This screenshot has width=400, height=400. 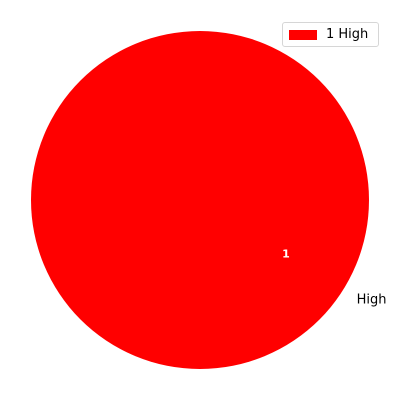 What do you see at coordinates (334, 278) in the screenshot?
I see `pie-labels: 1 High` at bounding box center [334, 278].